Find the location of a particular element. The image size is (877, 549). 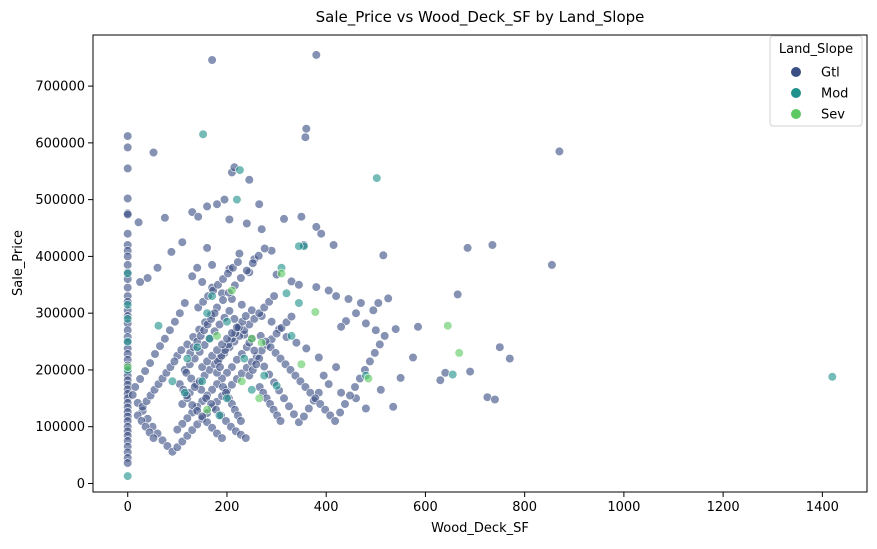

legend: Land_Slope Gtl Mod Sev is located at coordinates (816, 81).